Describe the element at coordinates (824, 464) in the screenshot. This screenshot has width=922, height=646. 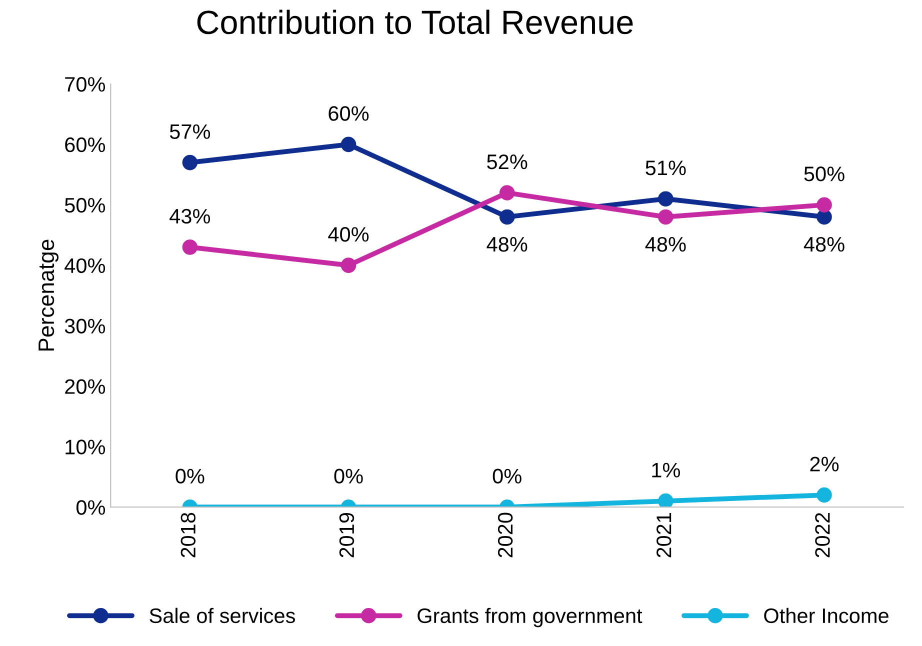
I see `data-label: 2%` at that location.